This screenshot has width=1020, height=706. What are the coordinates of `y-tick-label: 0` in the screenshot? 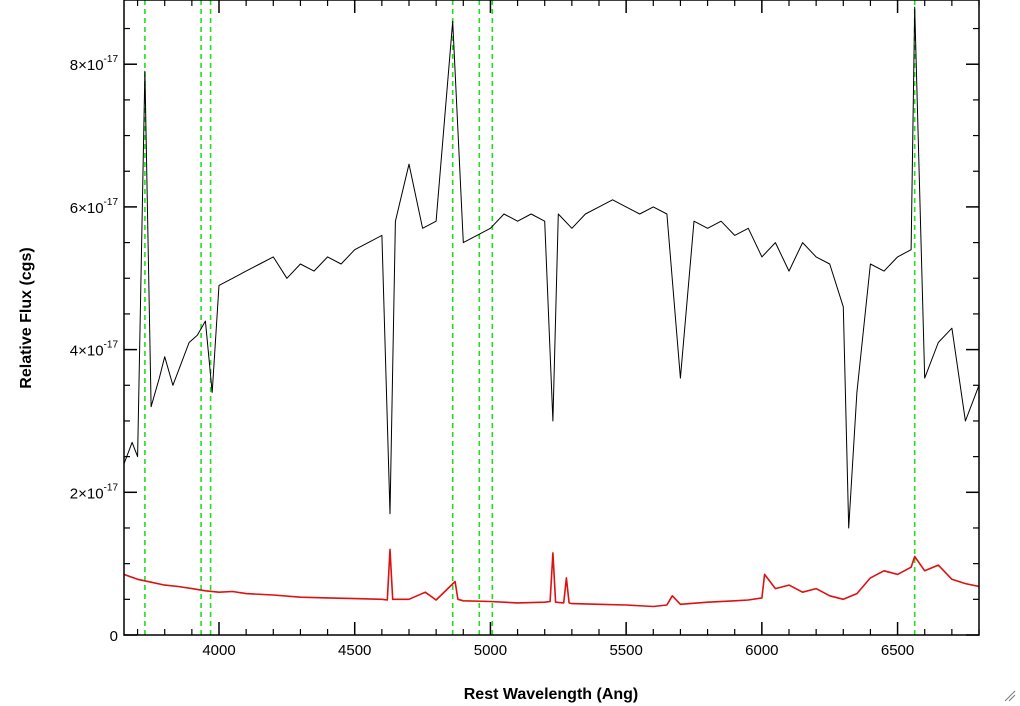 It's located at (114, 636).